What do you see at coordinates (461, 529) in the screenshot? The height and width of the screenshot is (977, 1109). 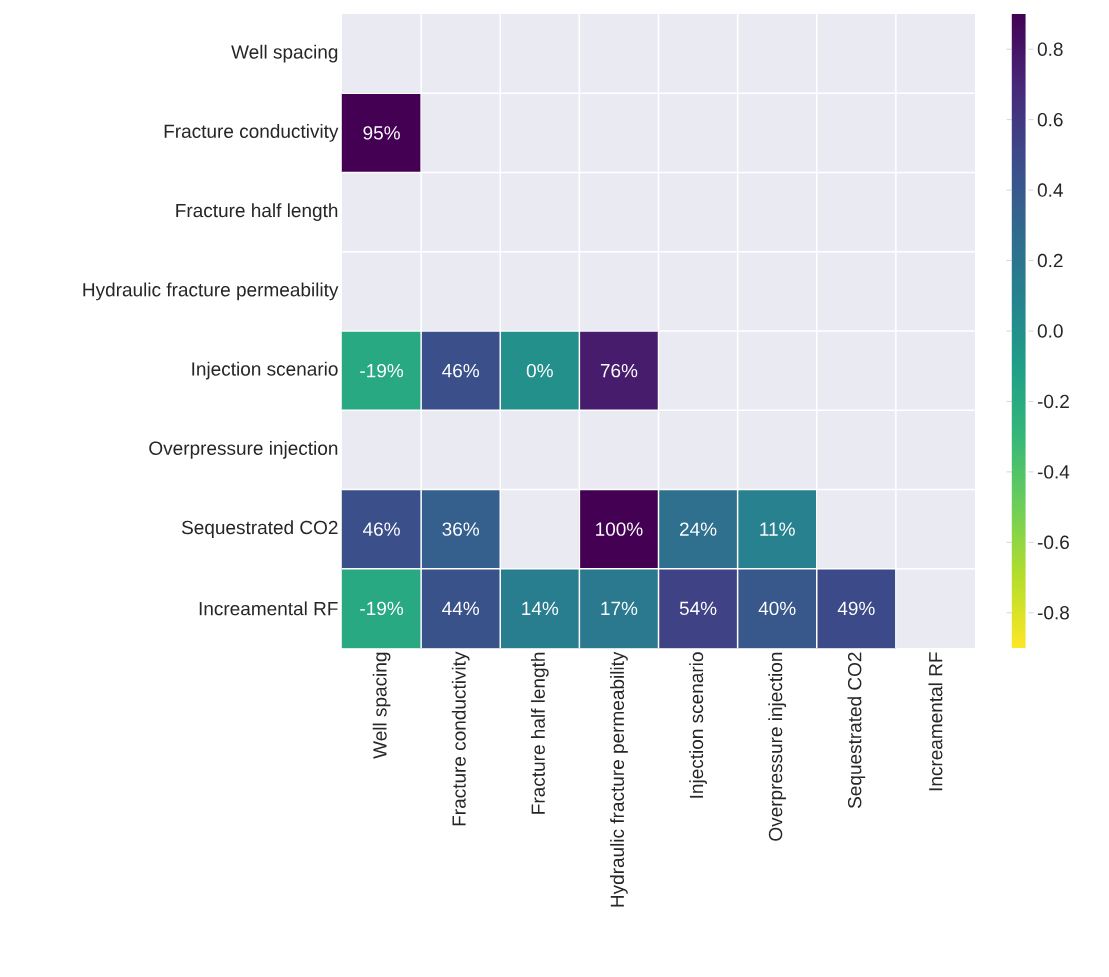 I see `data-label: 36%` at bounding box center [461, 529].